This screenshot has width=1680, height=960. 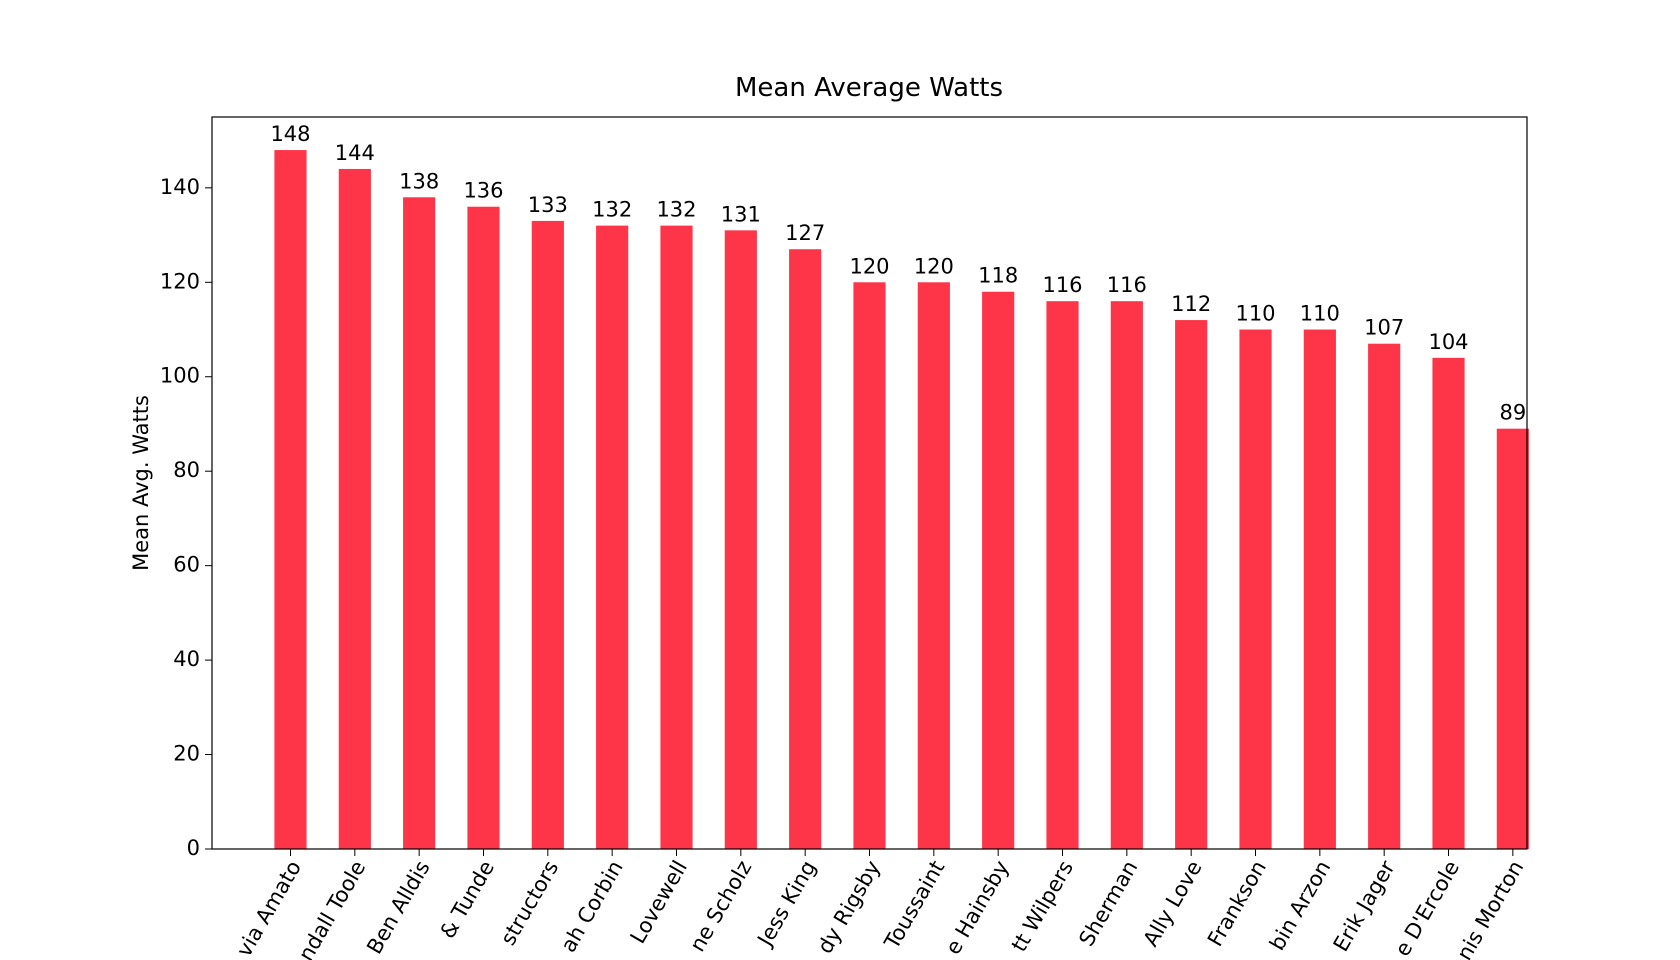 I want to click on x-tick-label: Jess King, so click(x=786, y=904).